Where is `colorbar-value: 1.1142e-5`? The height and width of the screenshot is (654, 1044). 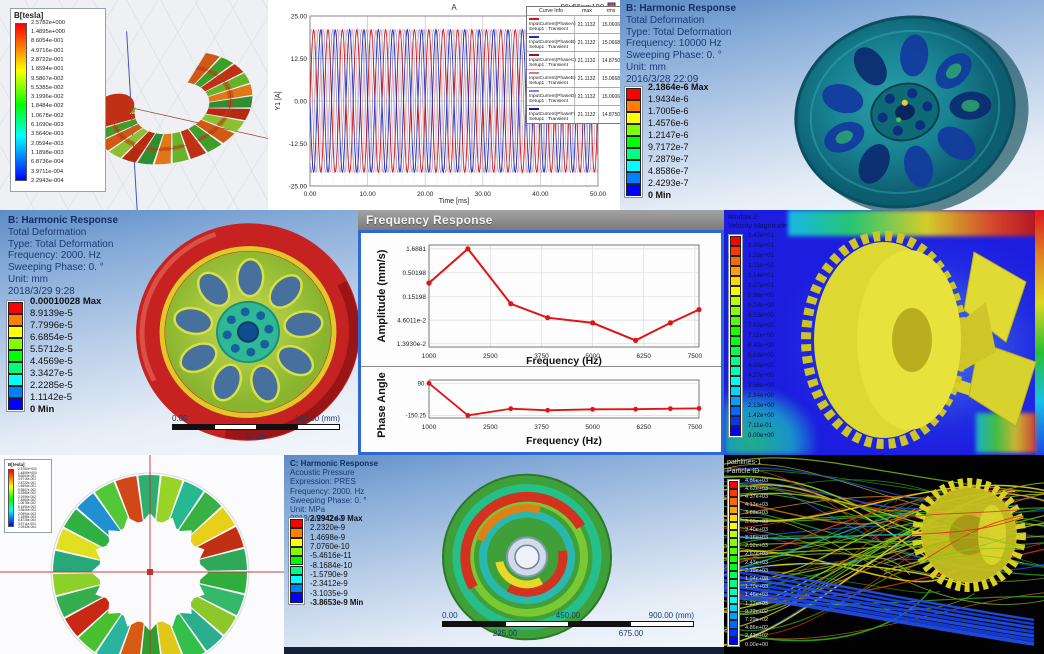 colorbar-value: 1.1142e-5 is located at coordinates (51, 398).